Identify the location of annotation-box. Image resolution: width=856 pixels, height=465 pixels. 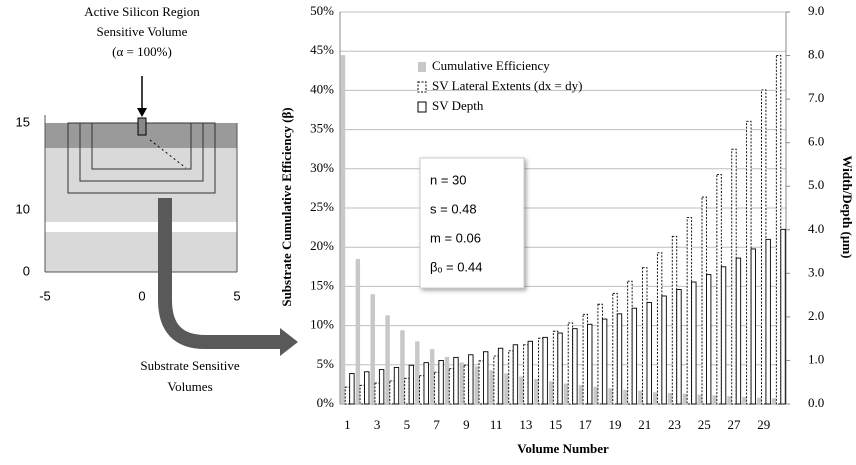
(472, 223).